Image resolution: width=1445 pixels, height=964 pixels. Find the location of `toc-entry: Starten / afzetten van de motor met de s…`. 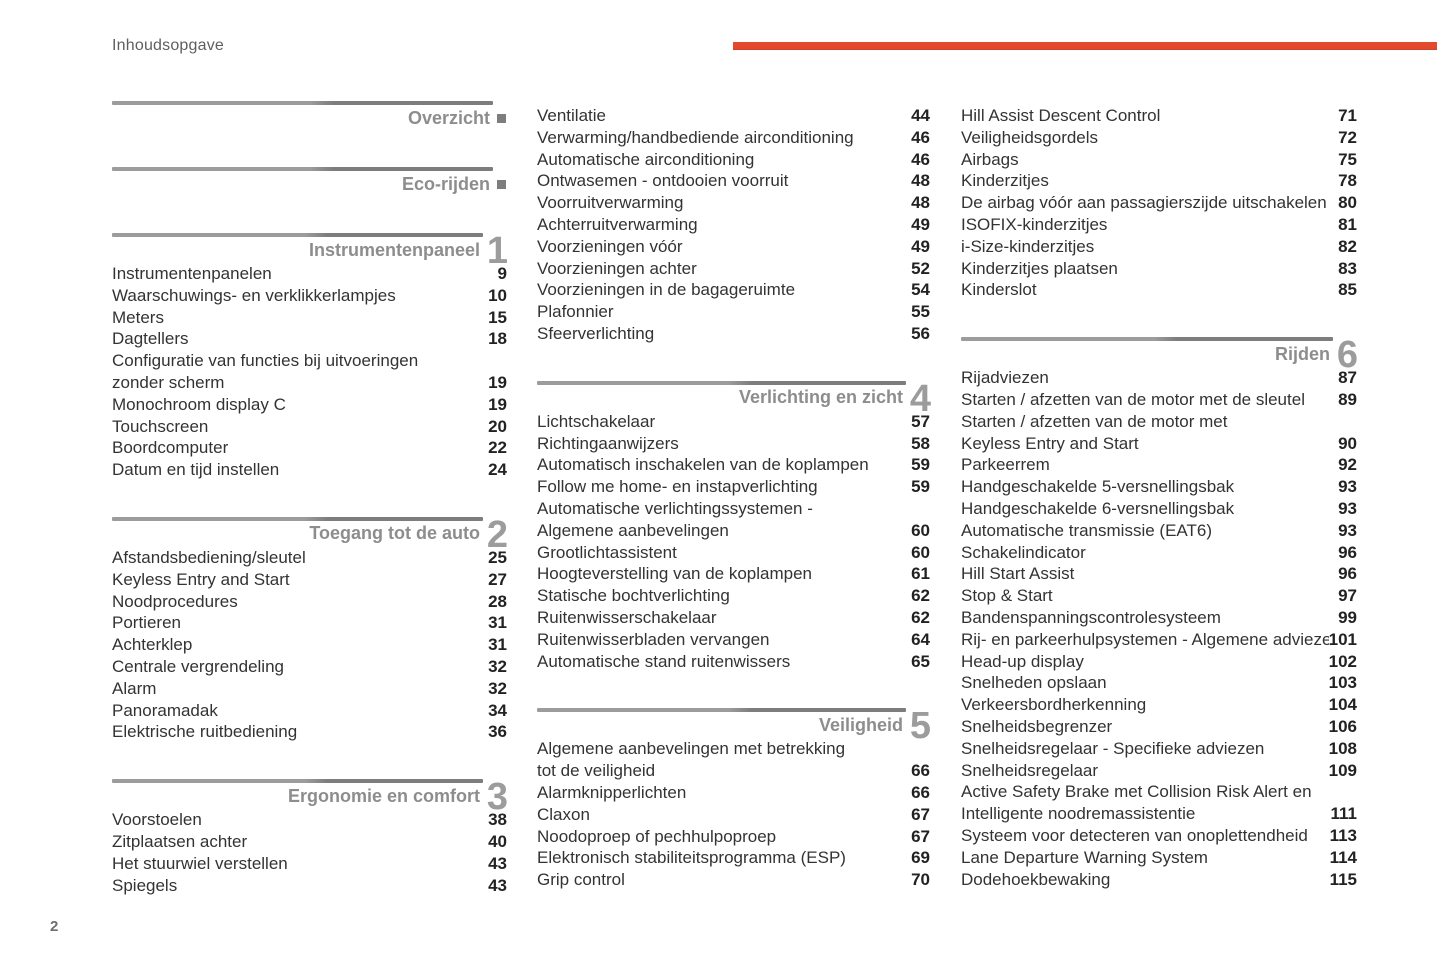

toc-entry: Starten / afzetten van de motor met de s… is located at coordinates (1159, 400).